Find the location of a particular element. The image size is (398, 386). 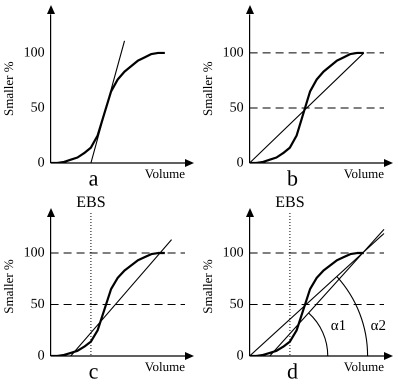

annotation: α2 is located at coordinates (378, 326).